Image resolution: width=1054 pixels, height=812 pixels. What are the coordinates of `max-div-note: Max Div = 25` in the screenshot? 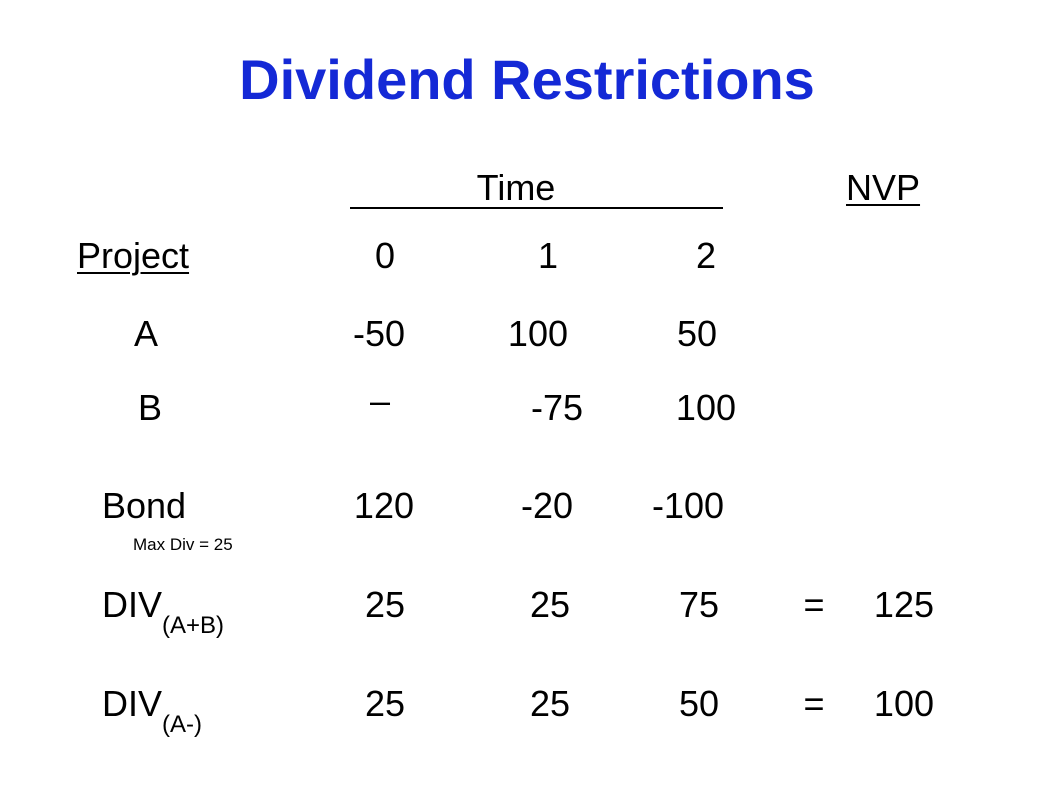 It's located at (183, 544).